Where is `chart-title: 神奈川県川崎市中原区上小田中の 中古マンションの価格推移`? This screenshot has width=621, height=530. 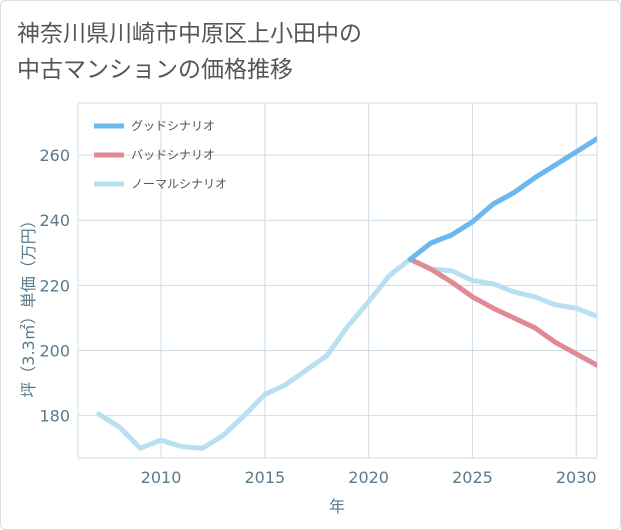
chart-title: 神奈川県川崎市中原区上小田中の 中古マンションの価格推移 is located at coordinates (297, 52).